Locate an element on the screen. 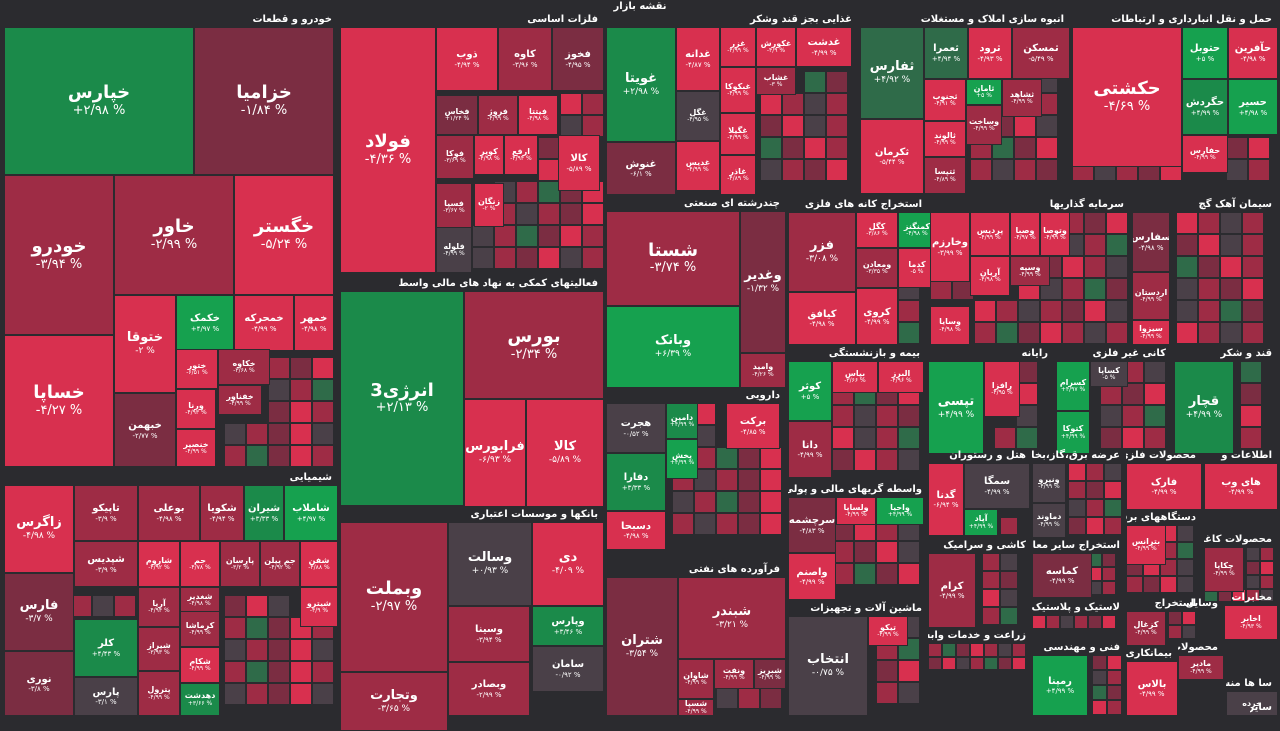 Image resolution: width=1280 pixels, height=731 pixels. stock-tile: پردیس -۴/۹۹ % is located at coordinates (990, 234).